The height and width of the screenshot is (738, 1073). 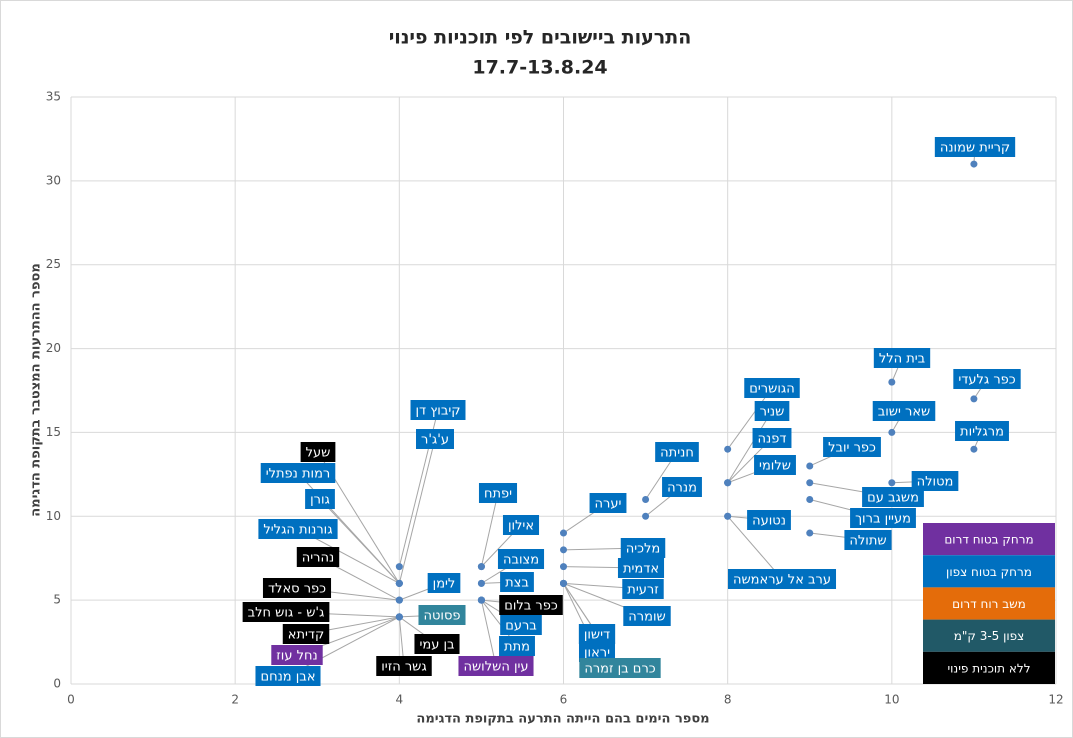 What do you see at coordinates (436, 645) in the screenshot?
I see `point-label: בן עמי` at bounding box center [436, 645].